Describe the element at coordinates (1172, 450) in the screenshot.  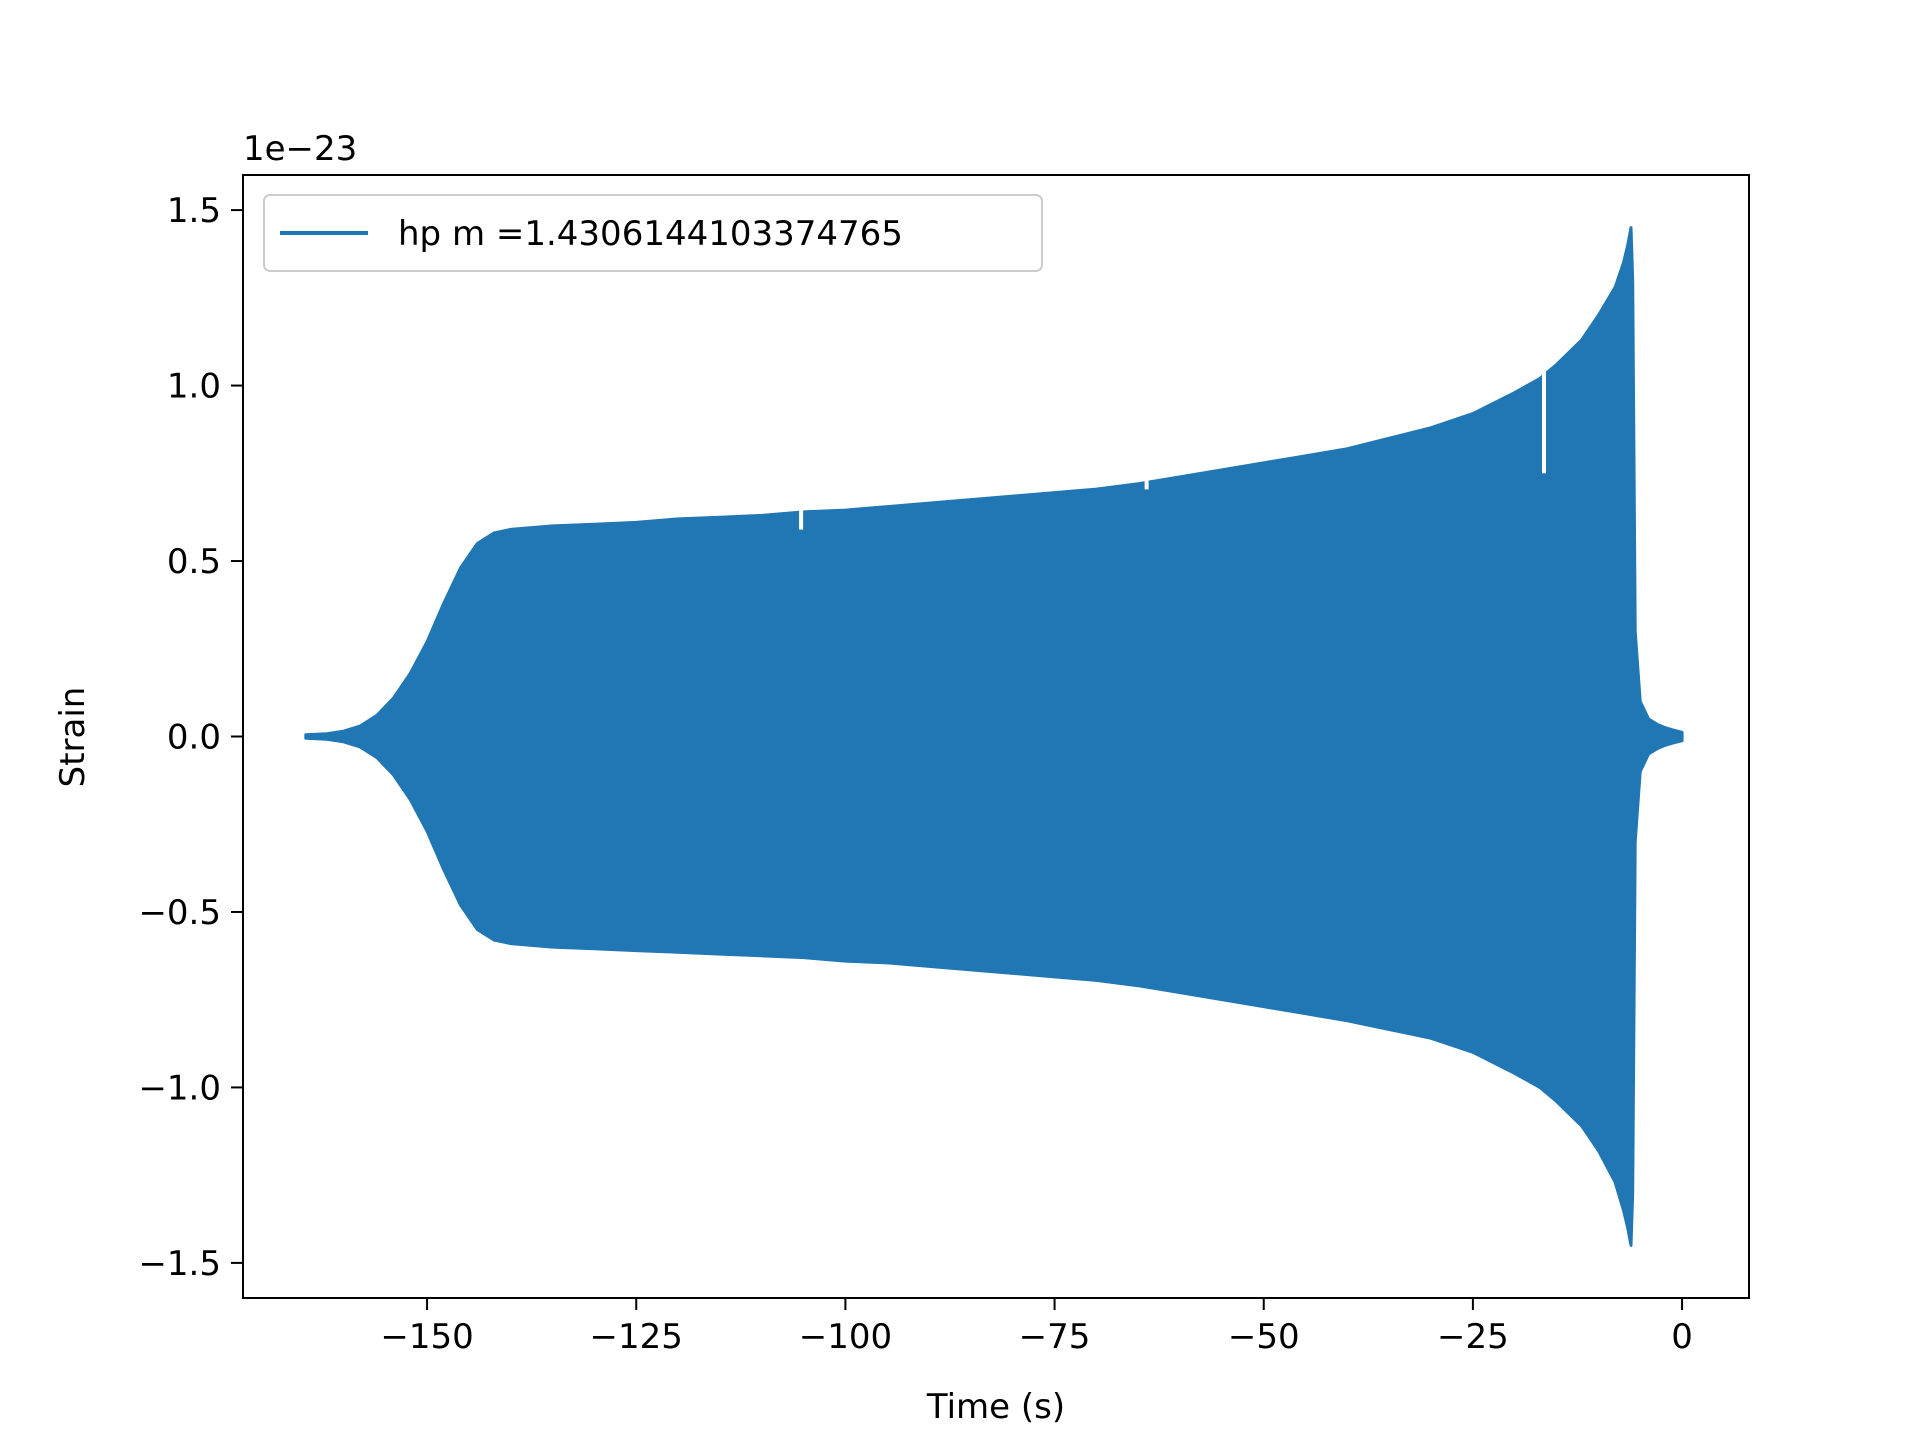
I see `waveform-glitches` at that location.